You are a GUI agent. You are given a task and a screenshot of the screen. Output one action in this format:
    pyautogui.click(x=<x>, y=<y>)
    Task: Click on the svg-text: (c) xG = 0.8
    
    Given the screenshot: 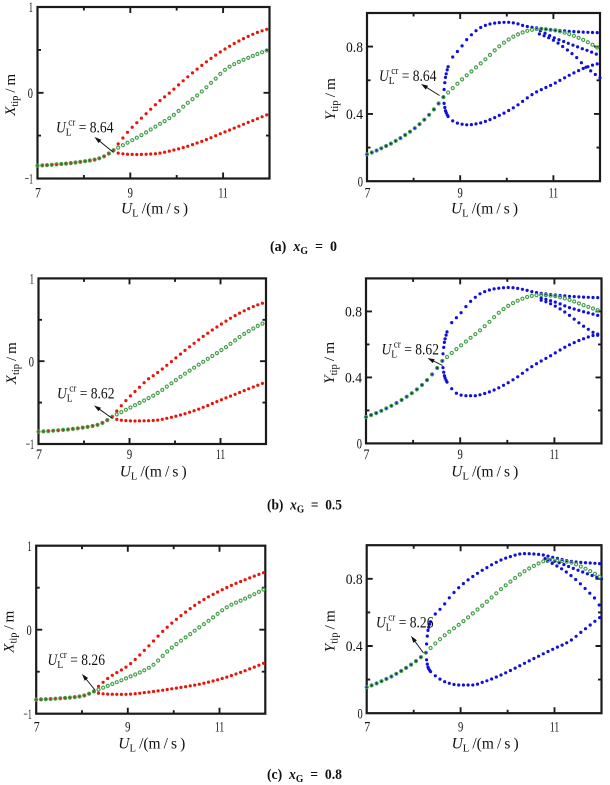 What is the action you would take?
    pyautogui.click(x=304, y=776)
    